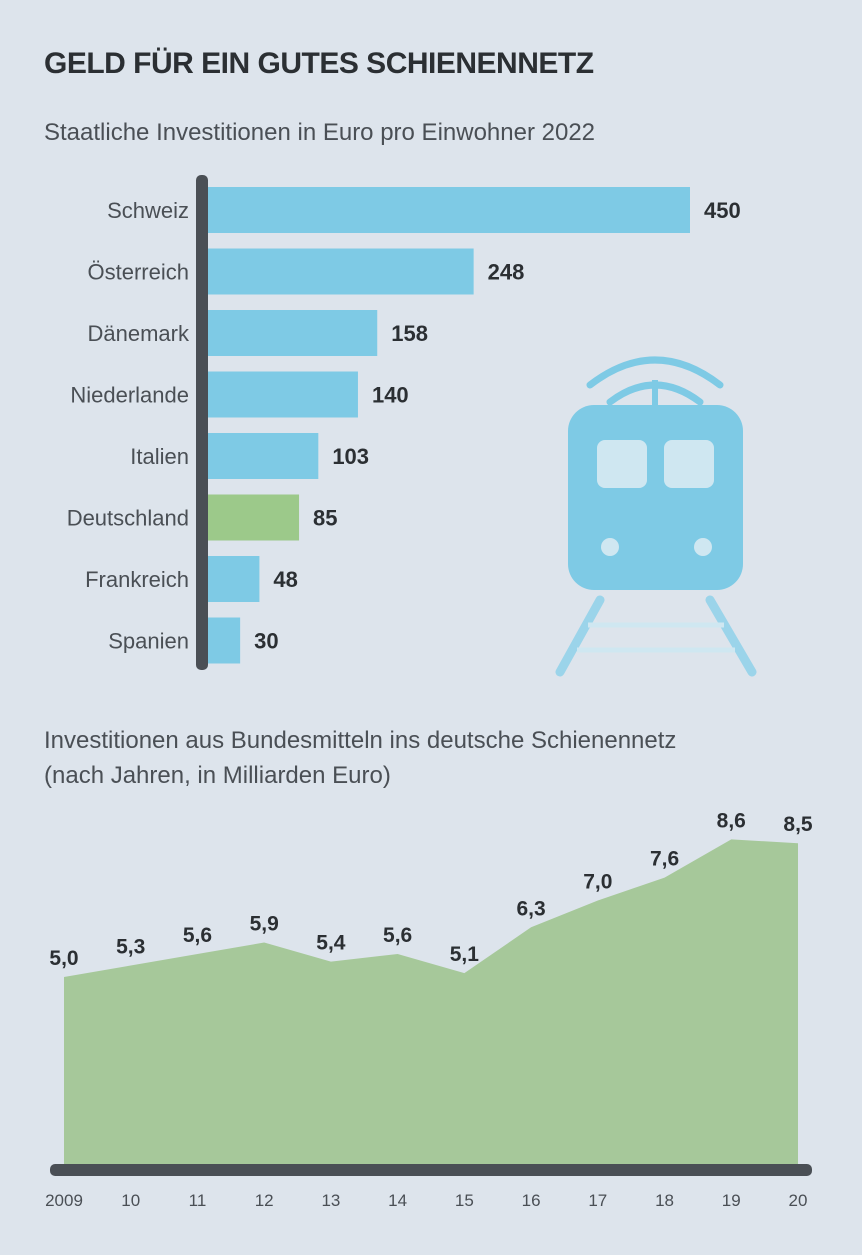  I want to click on value-label: 103, so click(350, 456).